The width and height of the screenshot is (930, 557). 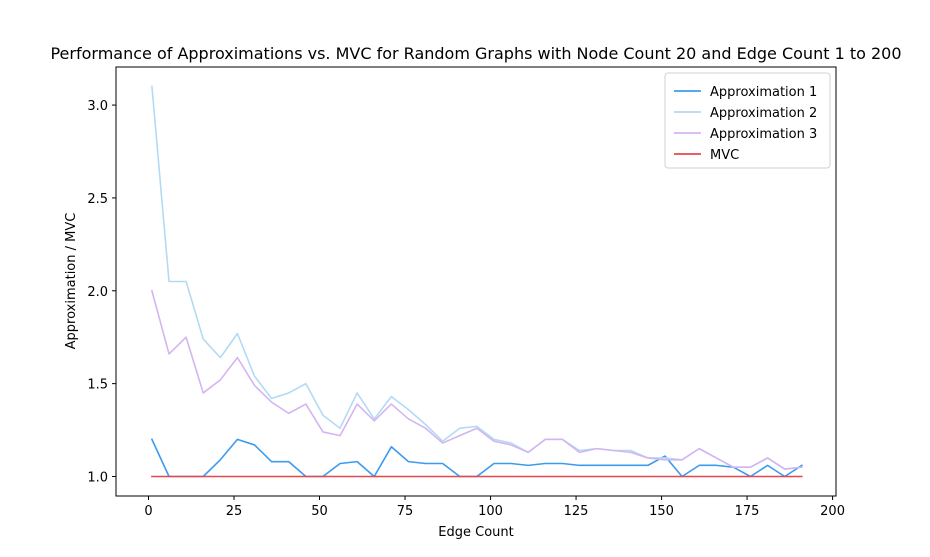 I want to click on x-tick-label: 100, so click(x=490, y=511).